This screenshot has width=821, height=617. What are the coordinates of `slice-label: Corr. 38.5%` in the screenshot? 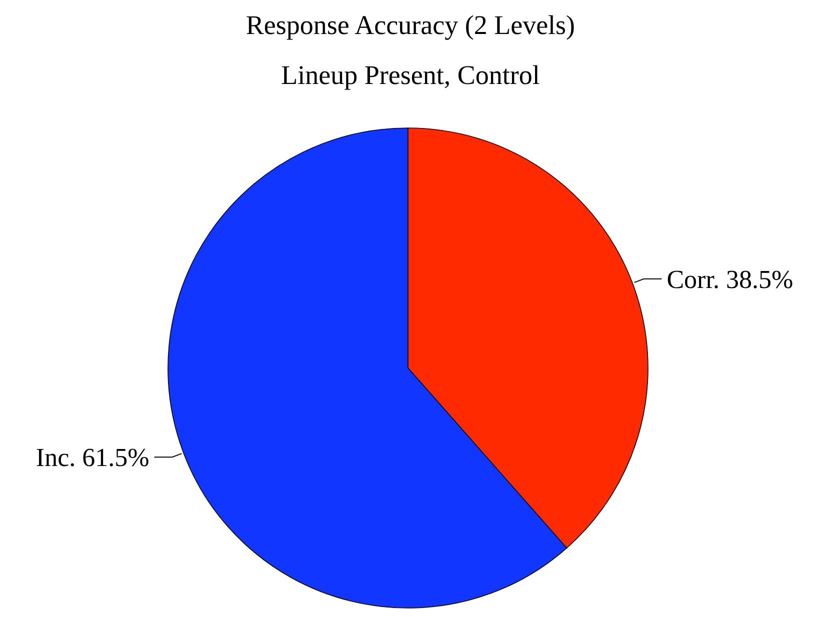 It's located at (730, 279).